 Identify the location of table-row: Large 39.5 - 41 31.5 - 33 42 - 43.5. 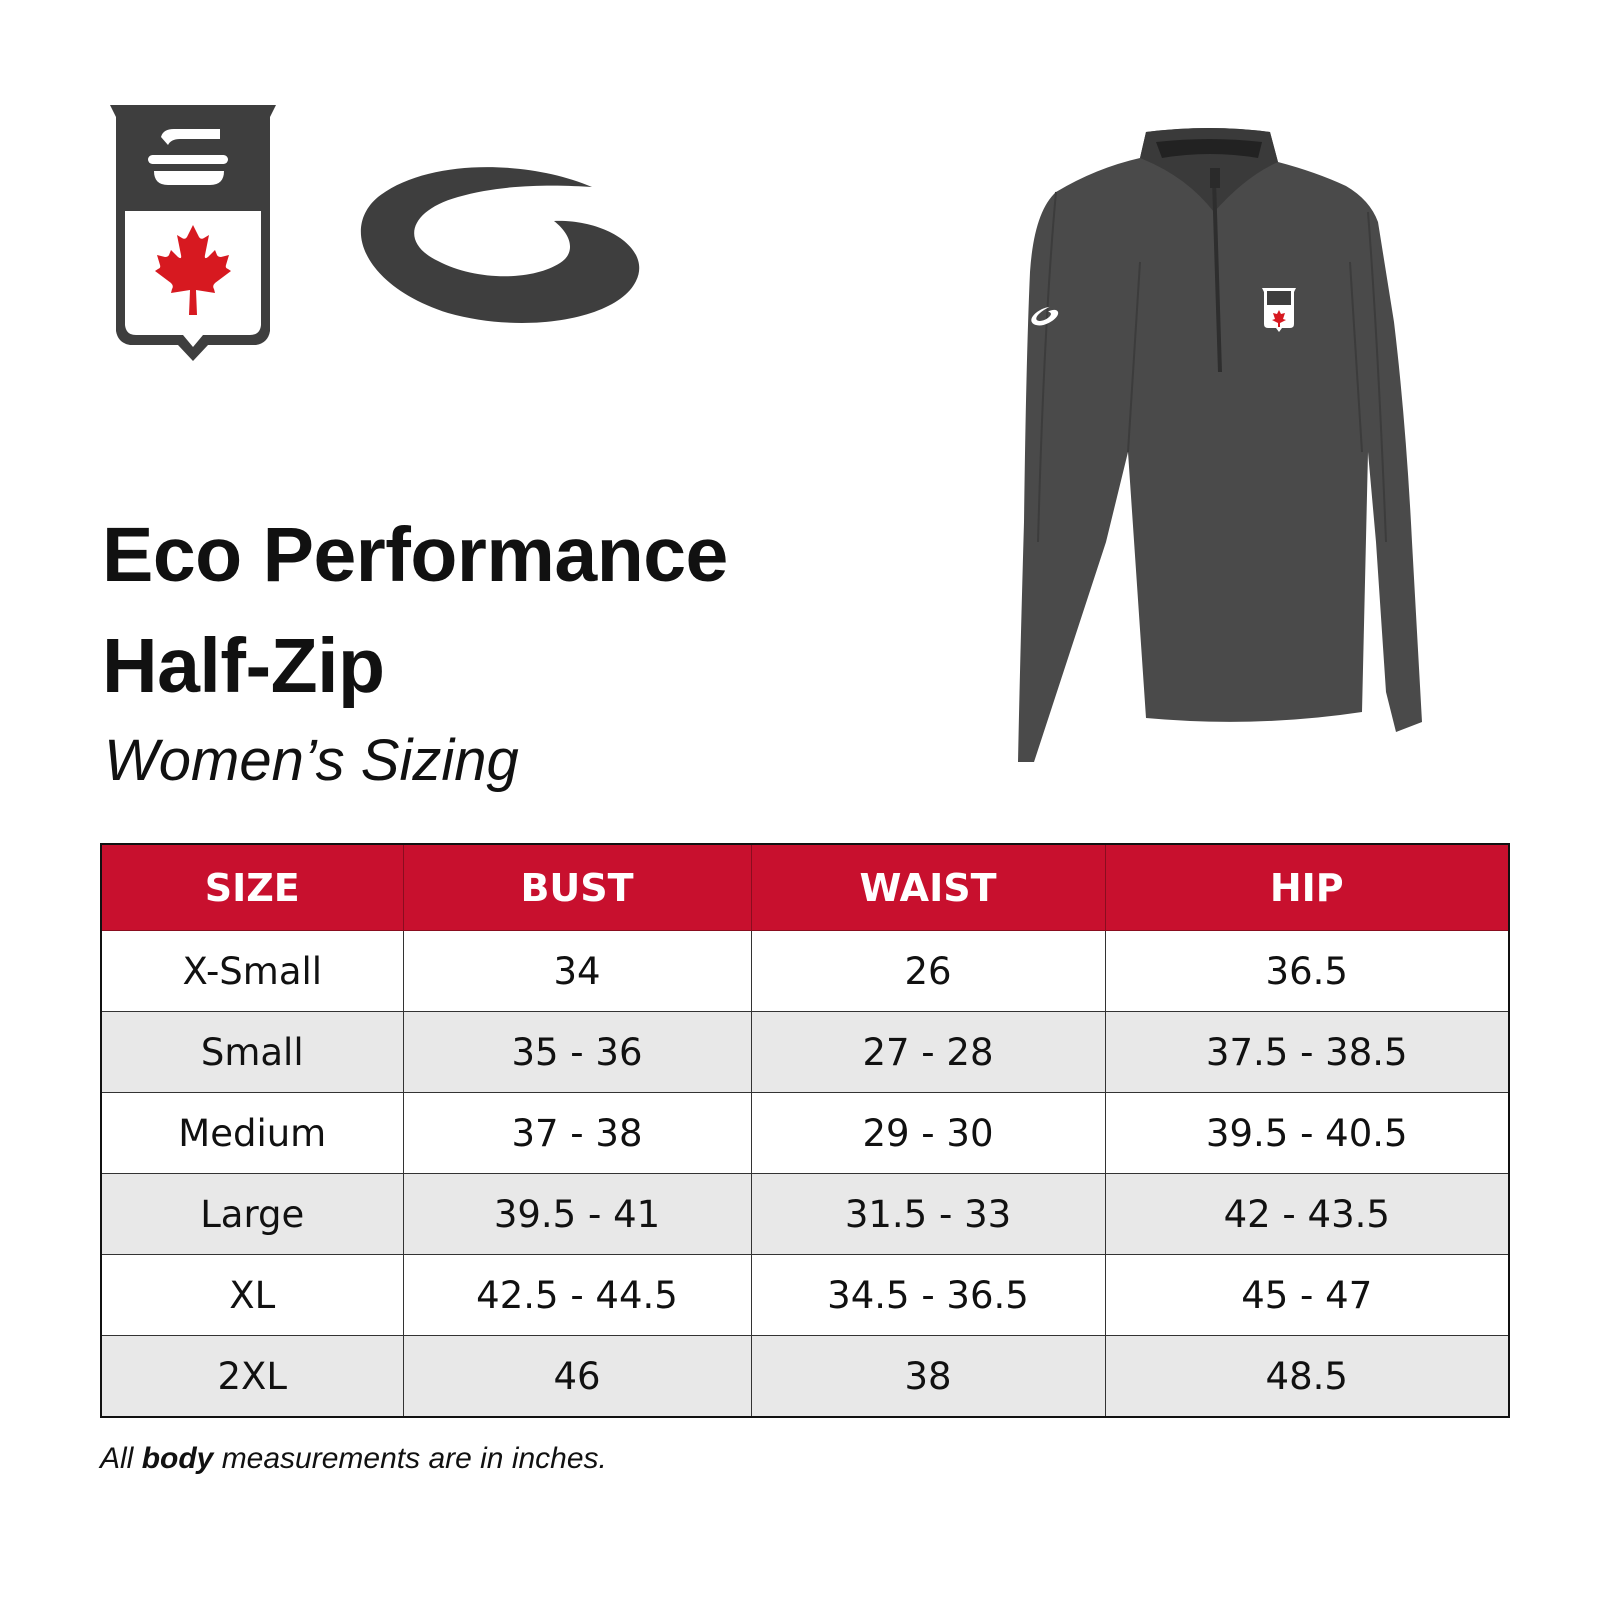
(805, 1214).